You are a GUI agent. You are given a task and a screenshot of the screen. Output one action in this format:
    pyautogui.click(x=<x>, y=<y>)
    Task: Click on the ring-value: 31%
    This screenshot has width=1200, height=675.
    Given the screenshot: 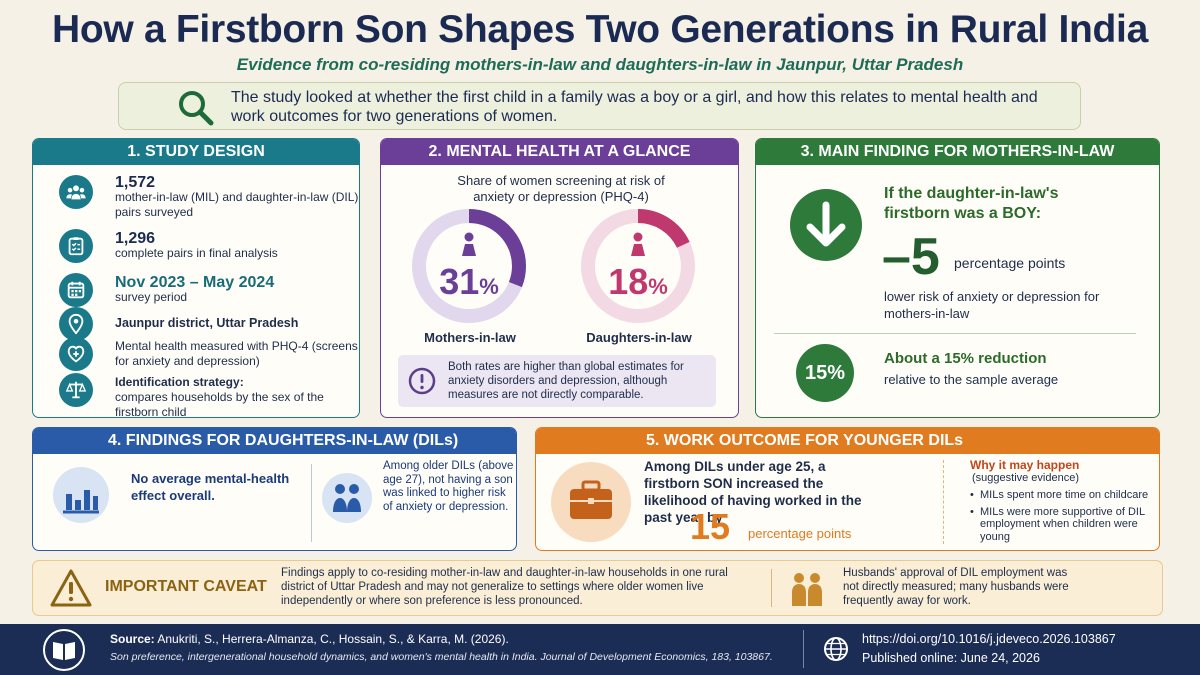 What is the action you would take?
    pyautogui.click(x=469, y=281)
    